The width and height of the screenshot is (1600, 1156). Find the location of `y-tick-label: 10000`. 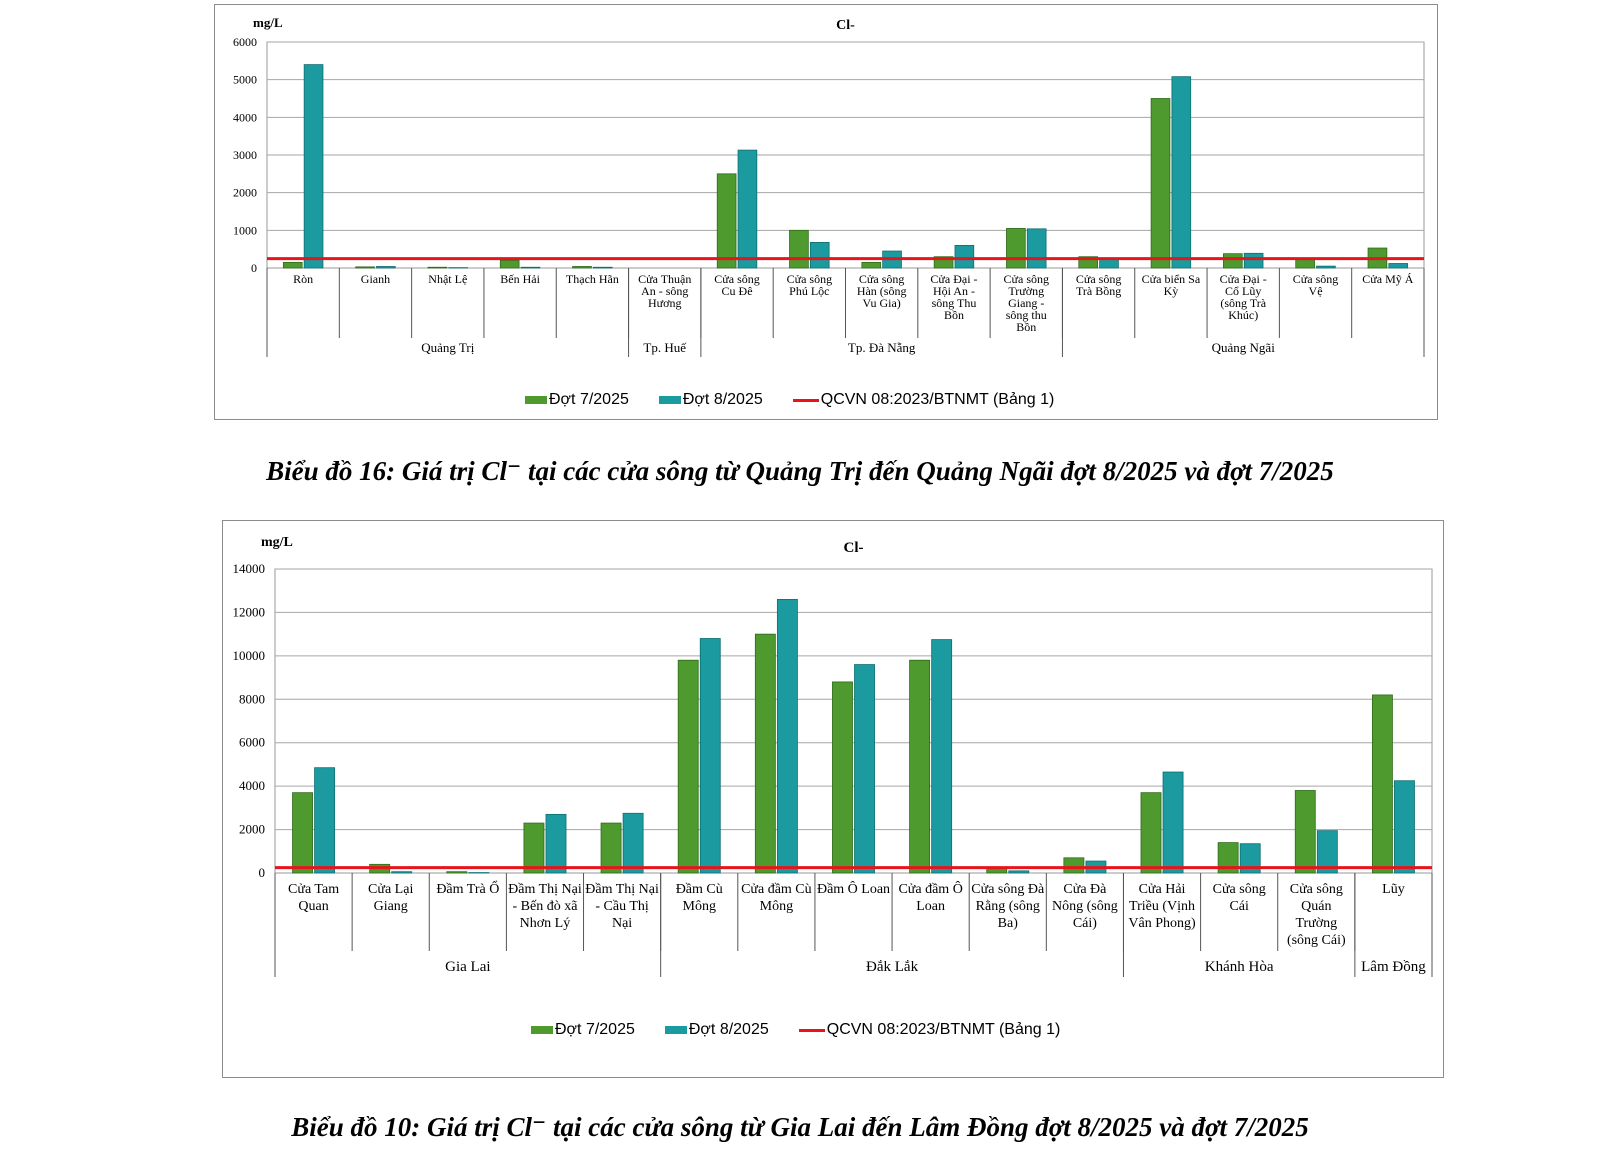

y-tick-label: 10000 is located at coordinates (249, 655).